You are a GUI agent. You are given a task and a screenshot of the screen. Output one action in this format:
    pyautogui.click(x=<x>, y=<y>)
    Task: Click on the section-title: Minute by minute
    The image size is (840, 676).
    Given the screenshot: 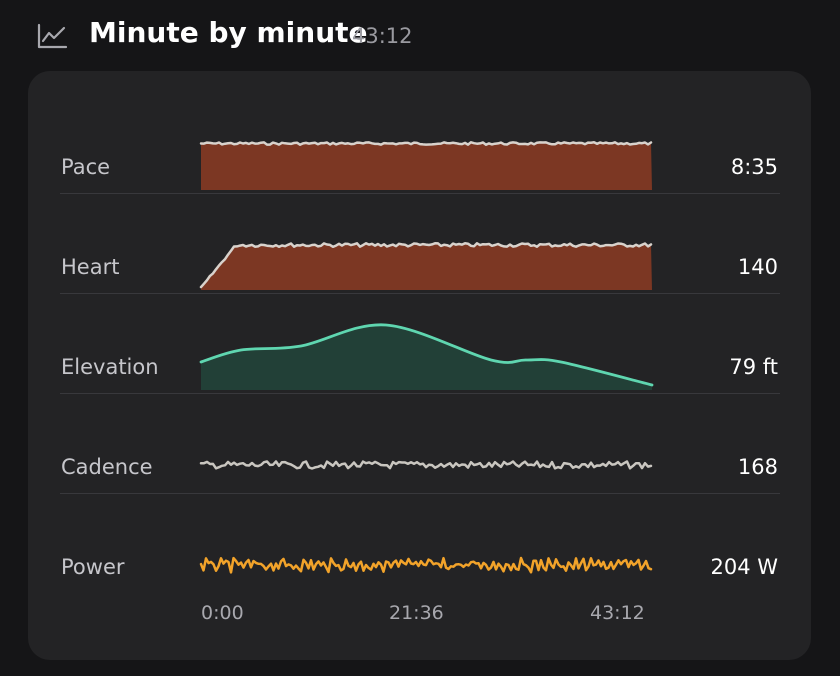 What is the action you would take?
    pyautogui.click(x=228, y=32)
    